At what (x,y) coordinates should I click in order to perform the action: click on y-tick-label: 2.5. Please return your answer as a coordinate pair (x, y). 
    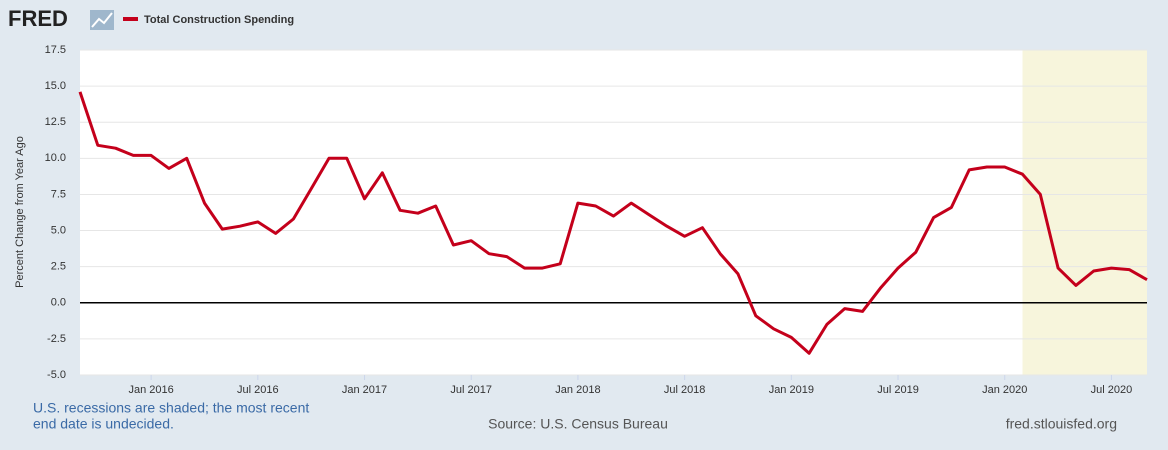
    Looking at the image, I should click on (58, 267).